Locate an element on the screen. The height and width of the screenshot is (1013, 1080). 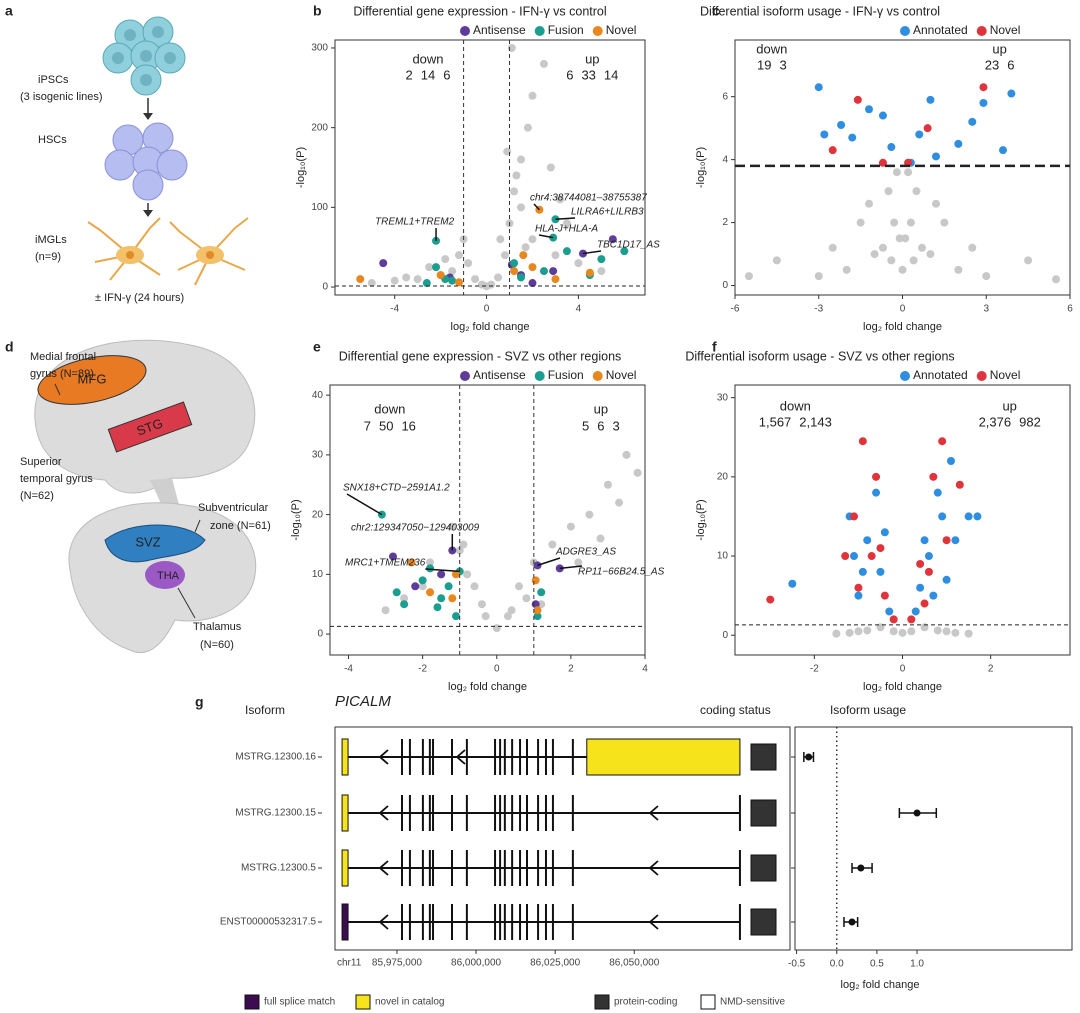
stg-name: Superior is located at coordinates (41, 462).